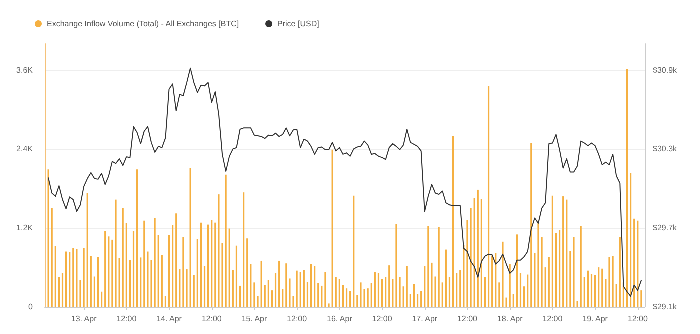 The width and height of the screenshot is (700, 334). Describe the element at coordinates (665, 307) in the screenshot. I see `y2-tick-label: $29.1k` at that location.